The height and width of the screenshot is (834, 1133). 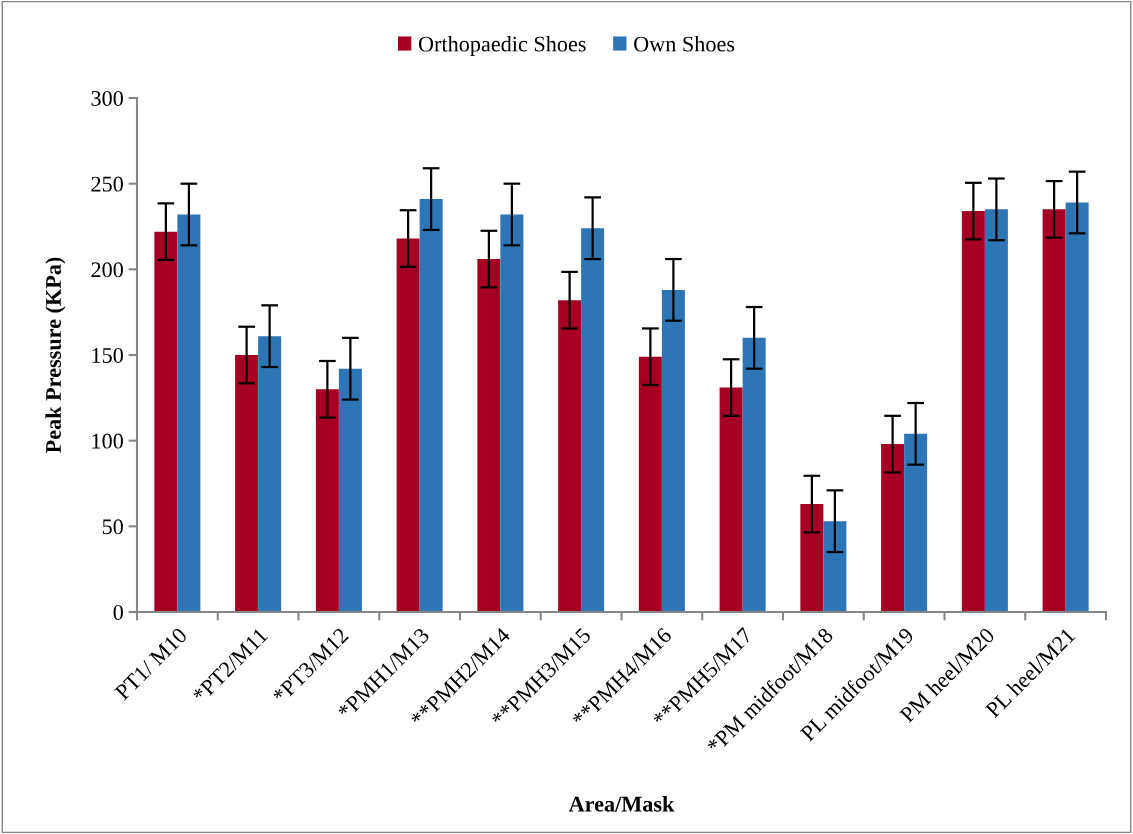 I want to click on y-tick-label: 150, so click(x=107, y=355).